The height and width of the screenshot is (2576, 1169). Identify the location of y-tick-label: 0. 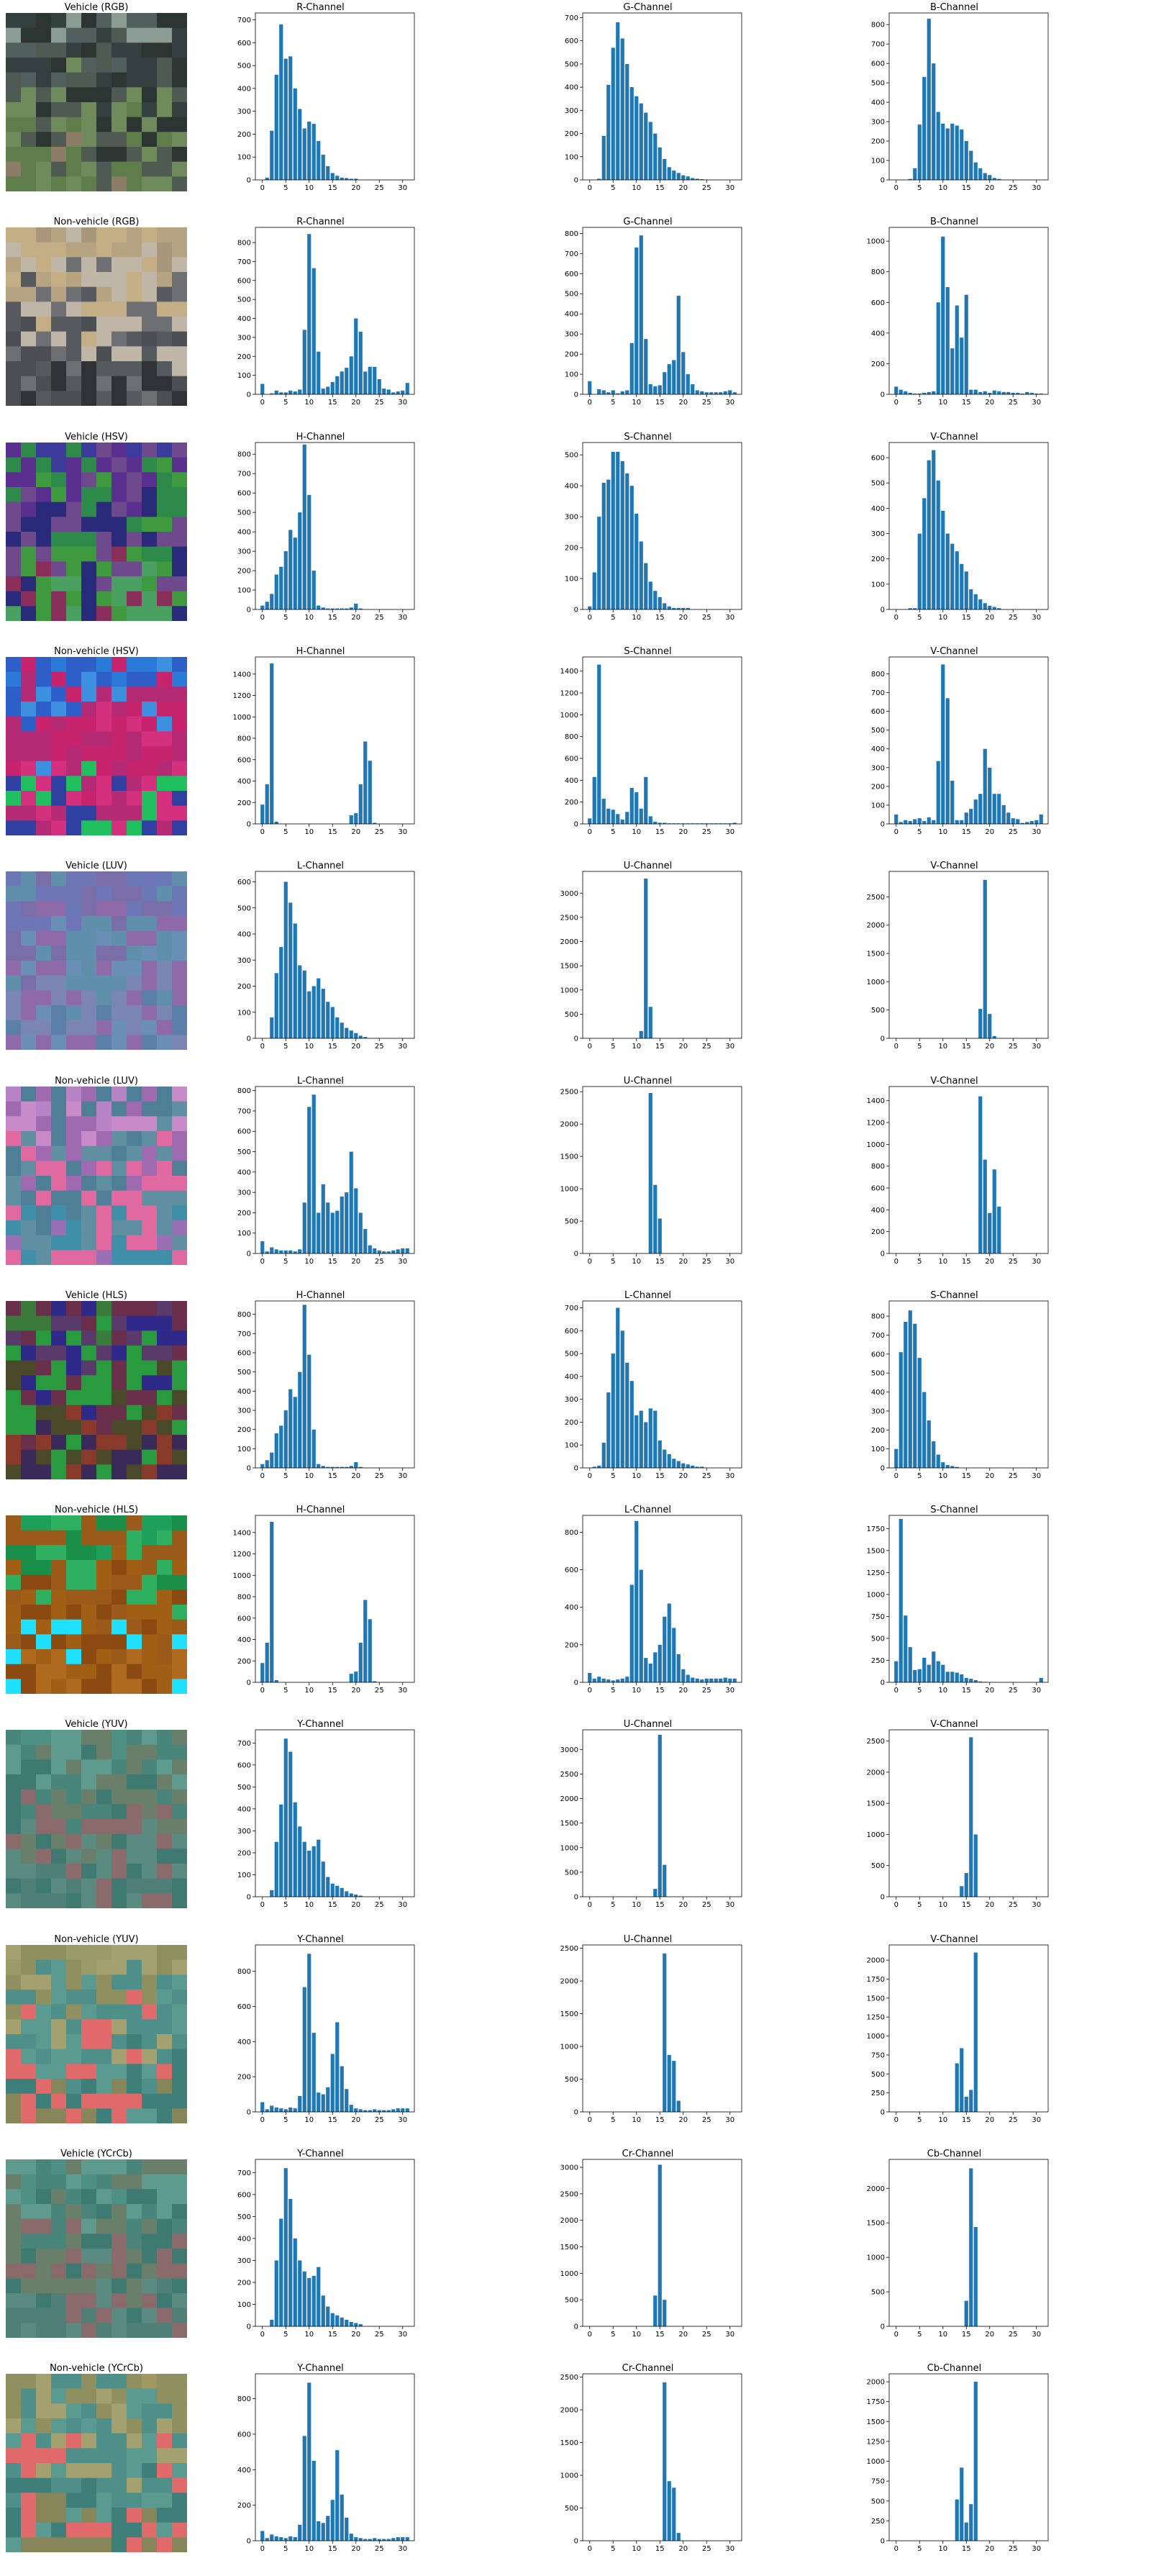
(249, 1039).